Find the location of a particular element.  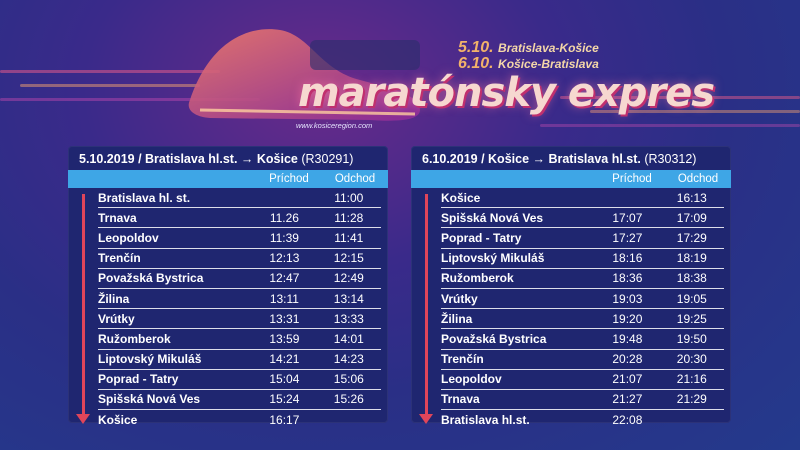

station: Bratislava hl.st. is located at coordinates (485, 419).